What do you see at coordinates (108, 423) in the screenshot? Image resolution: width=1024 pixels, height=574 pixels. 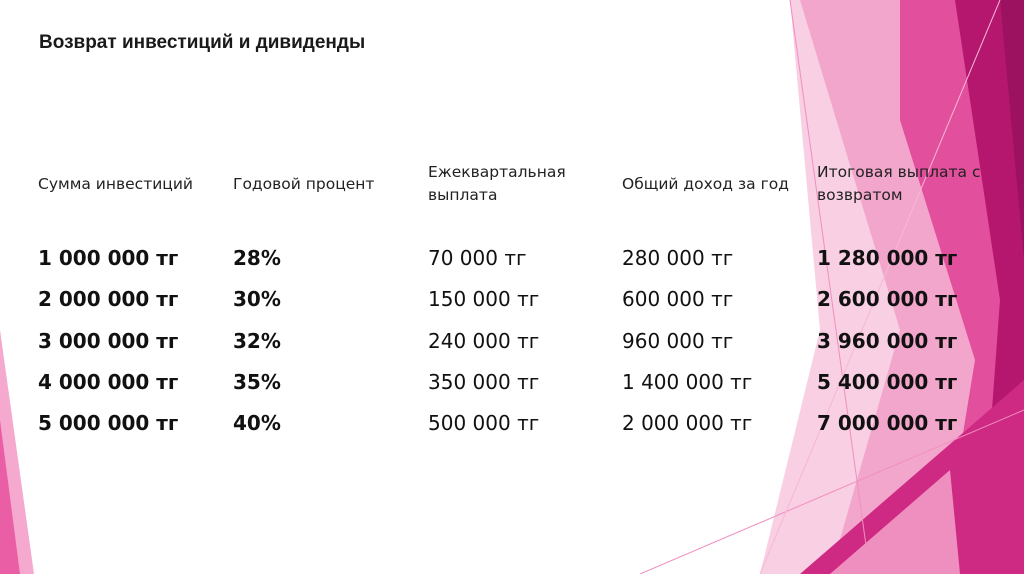 I see `table-cell: 5 000 000 тг` at bounding box center [108, 423].